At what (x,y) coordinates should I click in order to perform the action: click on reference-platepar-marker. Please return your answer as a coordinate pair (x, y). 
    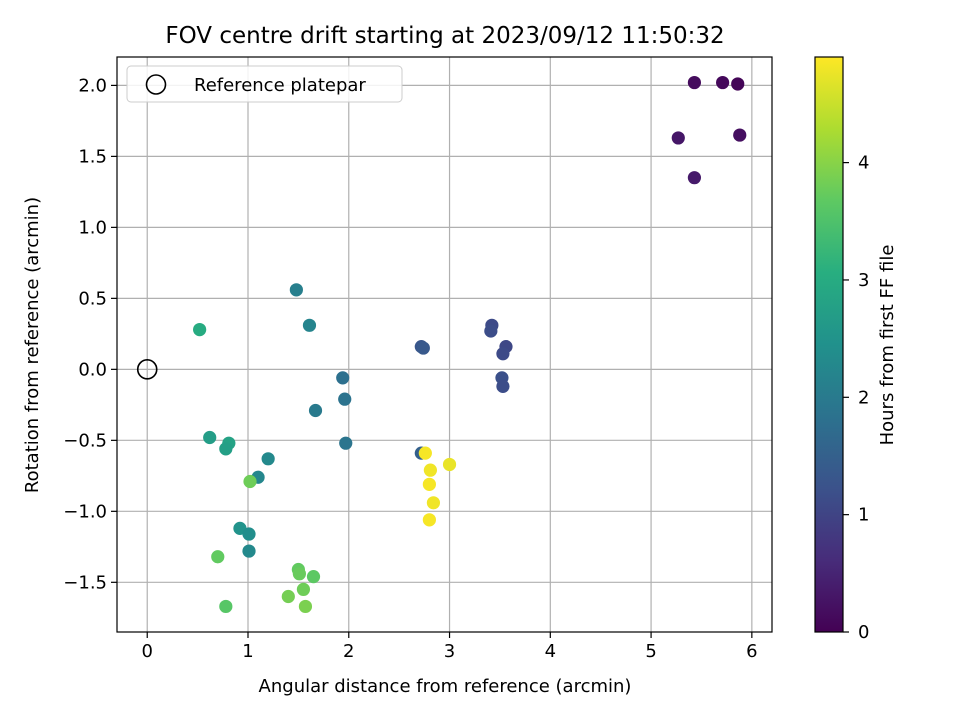
    Looking at the image, I should click on (147, 369).